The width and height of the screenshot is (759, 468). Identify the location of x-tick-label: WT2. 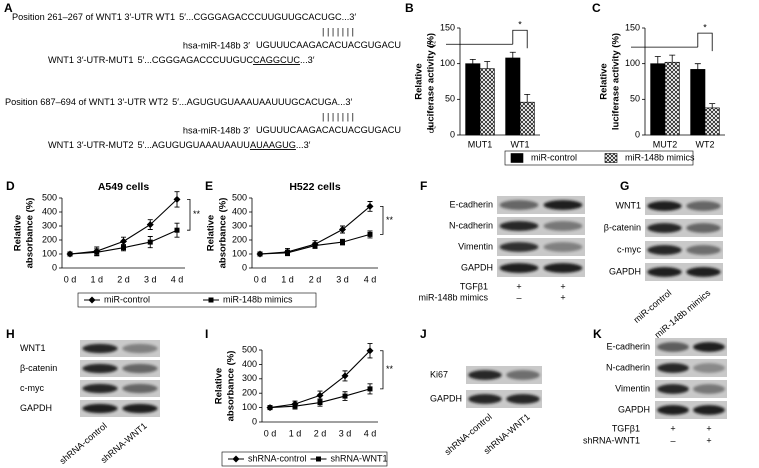
(705, 144).